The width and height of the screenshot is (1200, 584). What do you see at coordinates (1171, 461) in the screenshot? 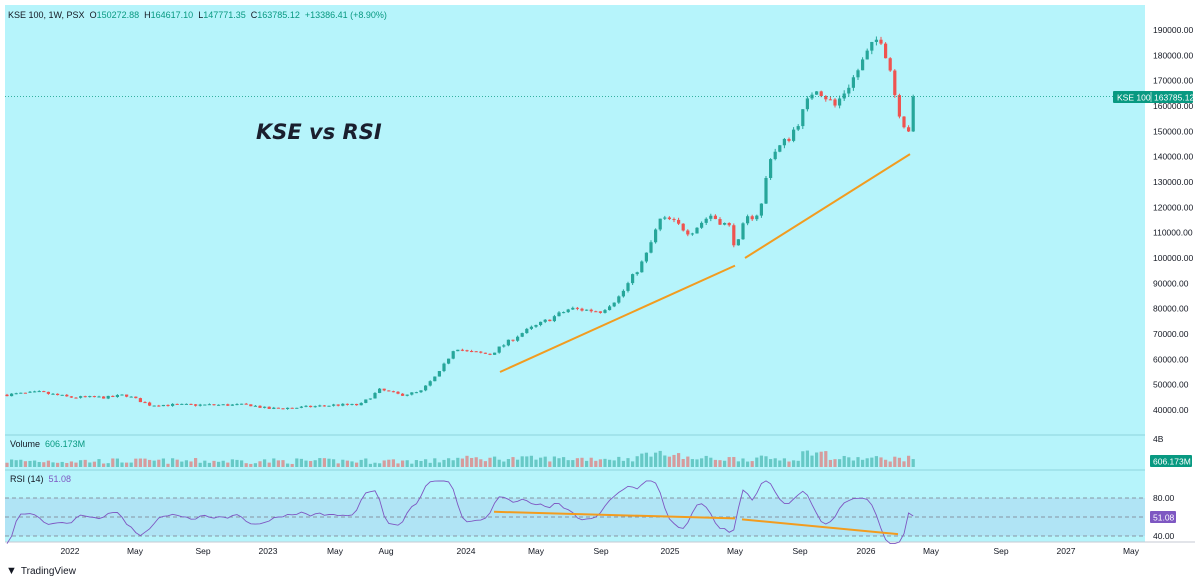
I see `volume-tag: 606.173M` at bounding box center [1171, 461].